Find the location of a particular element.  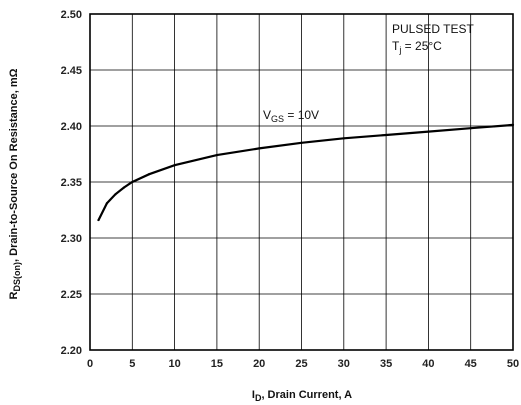

y-tick-label: 2.30 is located at coordinates (71, 239).